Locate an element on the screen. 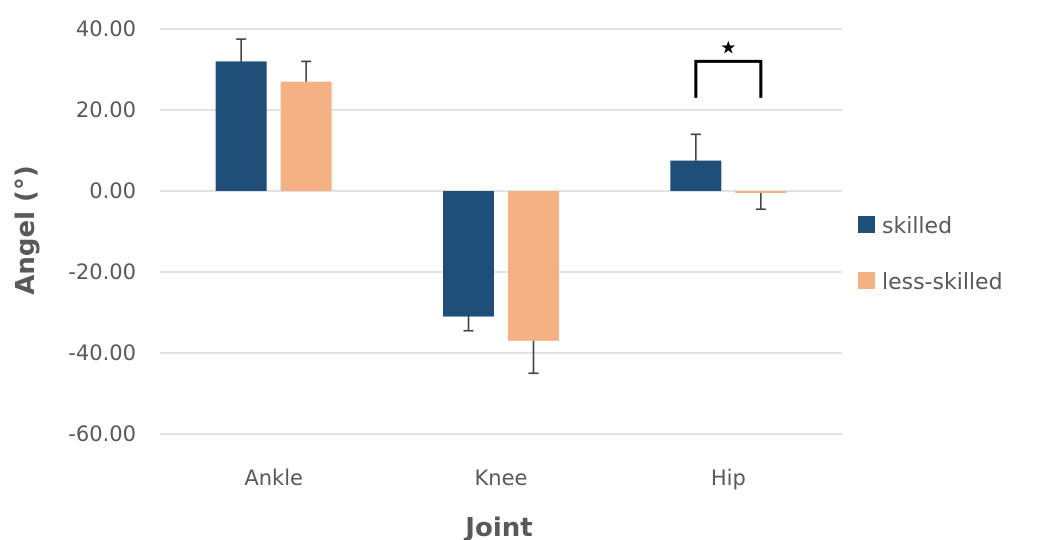  legend-label-skilled: skilled is located at coordinates (917, 226).